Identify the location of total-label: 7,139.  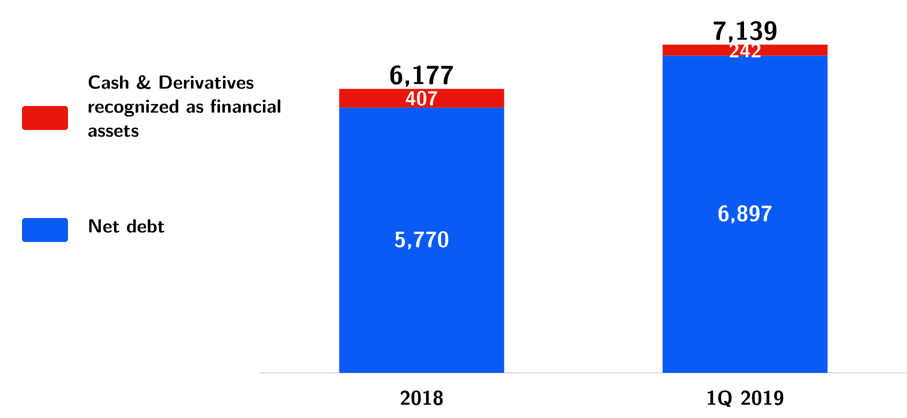
(745, 32).